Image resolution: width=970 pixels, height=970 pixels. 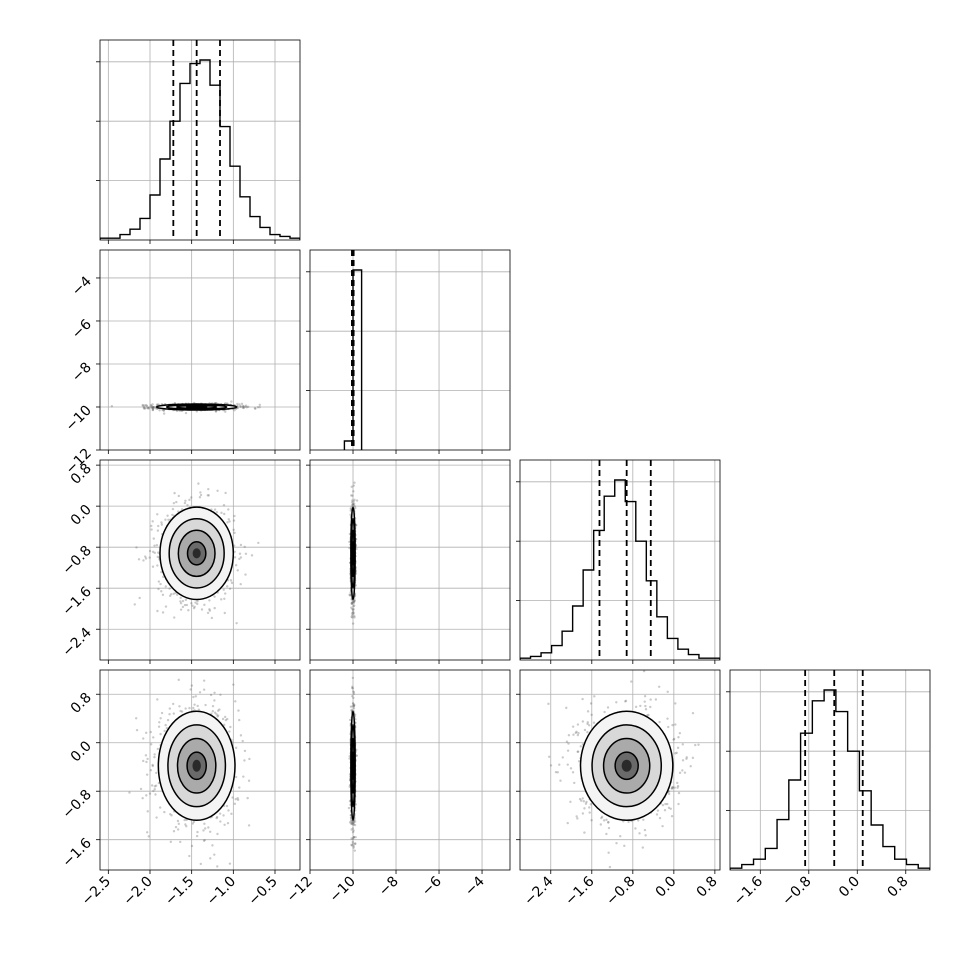 I want to click on y-tick-label: −6, so click(x=82, y=329).